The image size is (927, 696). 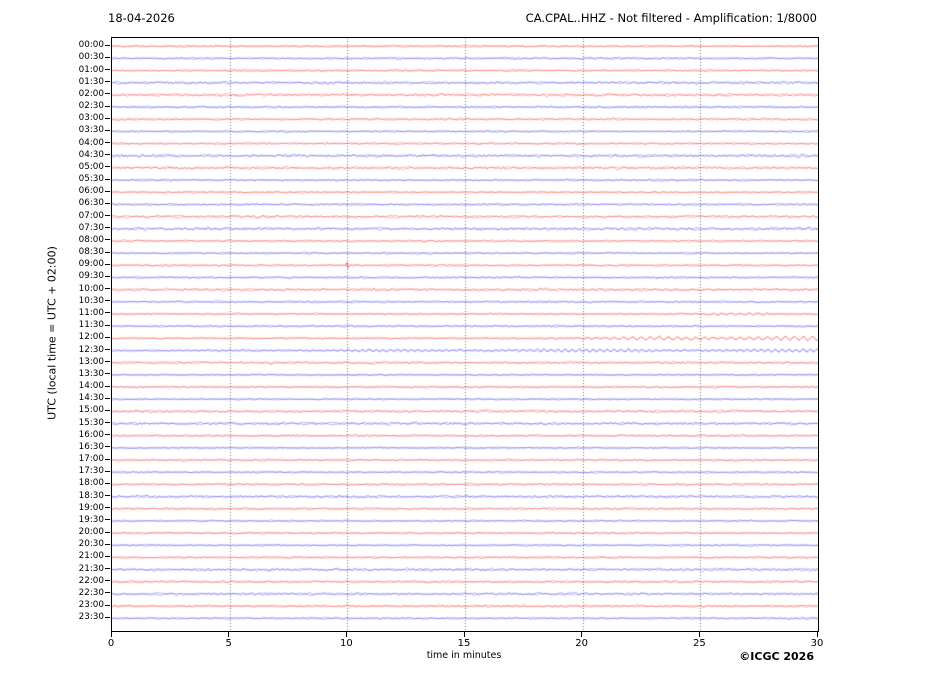 What do you see at coordinates (91, 130) in the screenshot?
I see `y-tick-label: 03:30` at bounding box center [91, 130].